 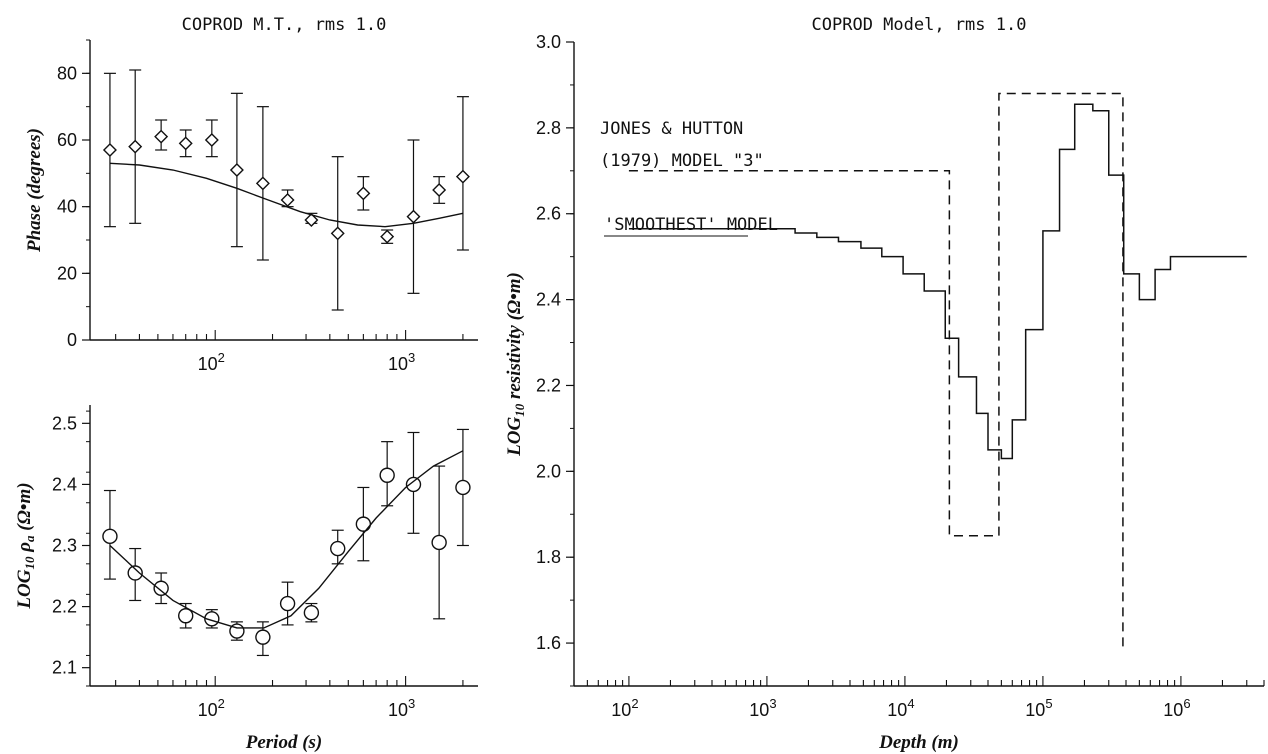 What do you see at coordinates (67, 140) in the screenshot?
I see `y-tick-label: 60` at bounding box center [67, 140].